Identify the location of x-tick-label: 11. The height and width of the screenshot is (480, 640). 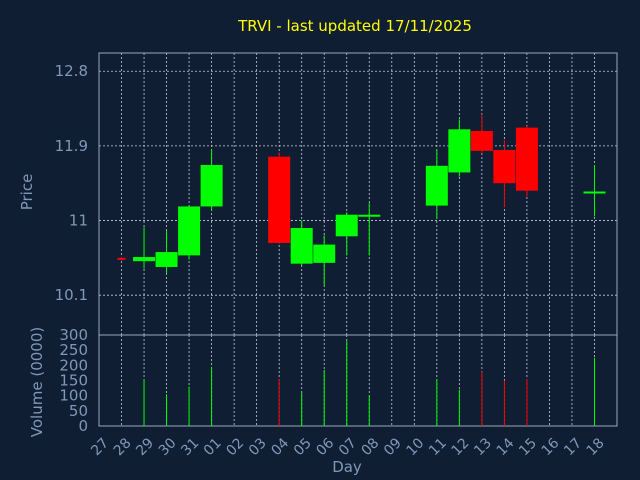
(438, 447).